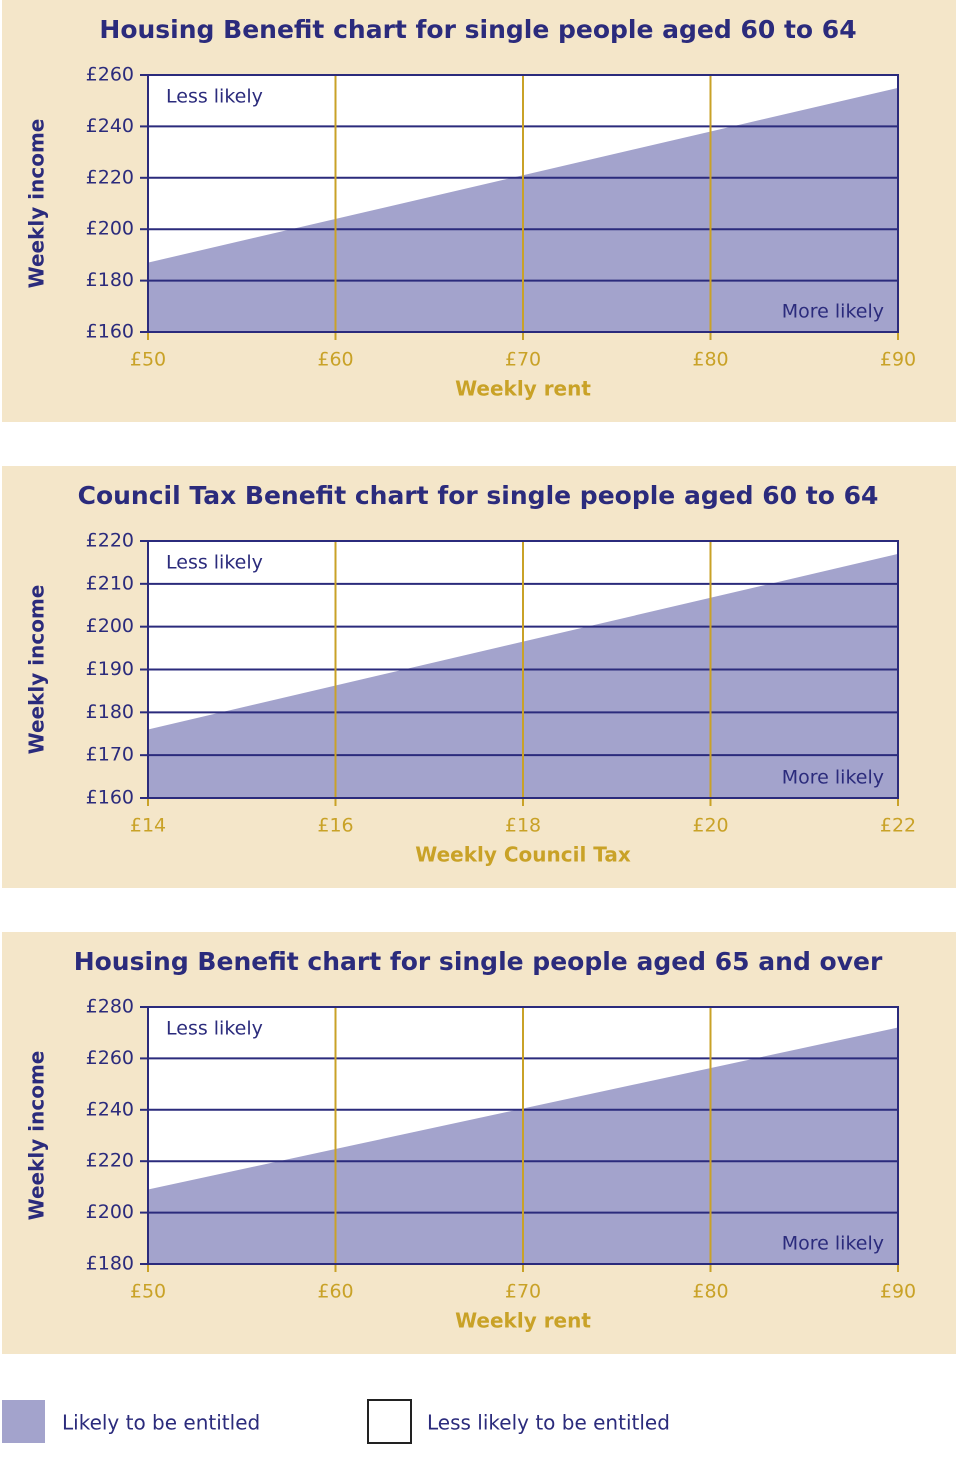  I want to click on x-tick-label: £14, so click(148, 826).